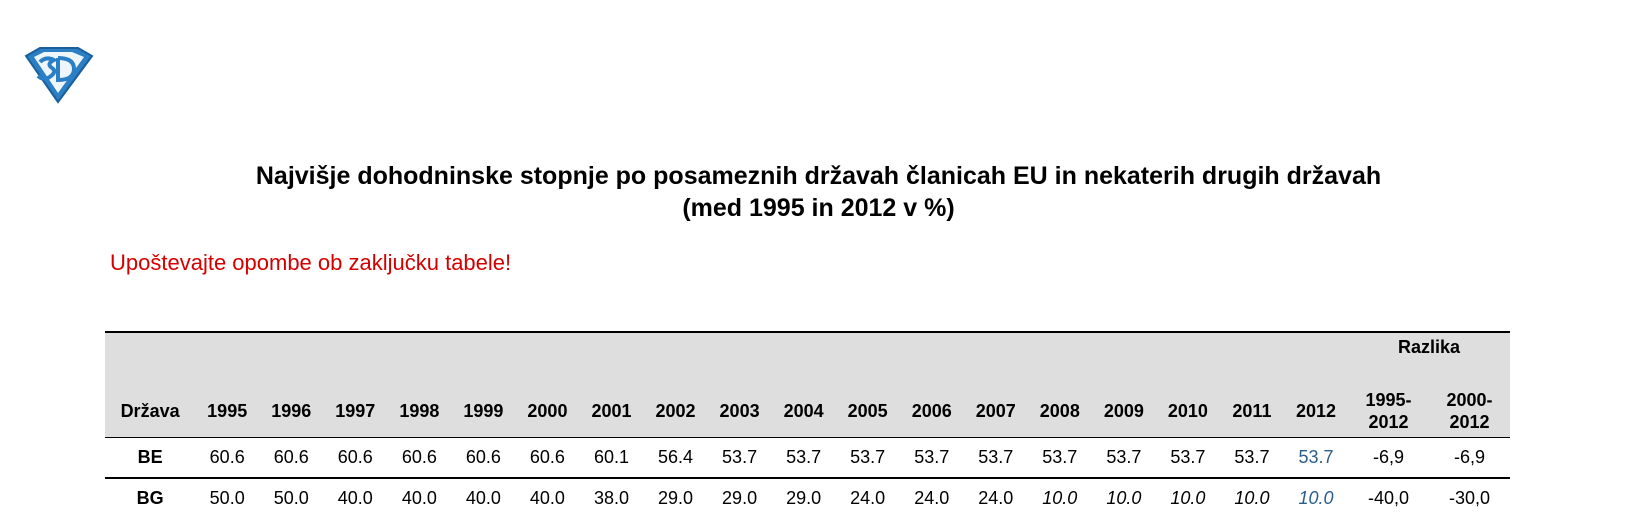 This screenshot has width=1637, height=518. What do you see at coordinates (611, 456) in the screenshot?
I see `value-cell: 60.1` at bounding box center [611, 456].